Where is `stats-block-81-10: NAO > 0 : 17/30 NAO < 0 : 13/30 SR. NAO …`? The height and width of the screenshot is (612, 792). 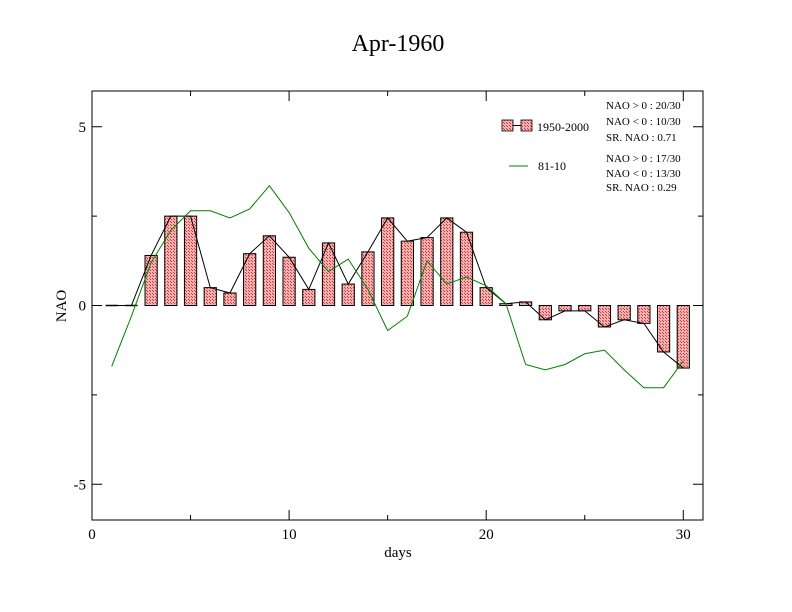
stats-block-81-10: NAO > 0 : 17/30 NAO < 0 : 13/30 SR. NAO … is located at coordinates (643, 173).